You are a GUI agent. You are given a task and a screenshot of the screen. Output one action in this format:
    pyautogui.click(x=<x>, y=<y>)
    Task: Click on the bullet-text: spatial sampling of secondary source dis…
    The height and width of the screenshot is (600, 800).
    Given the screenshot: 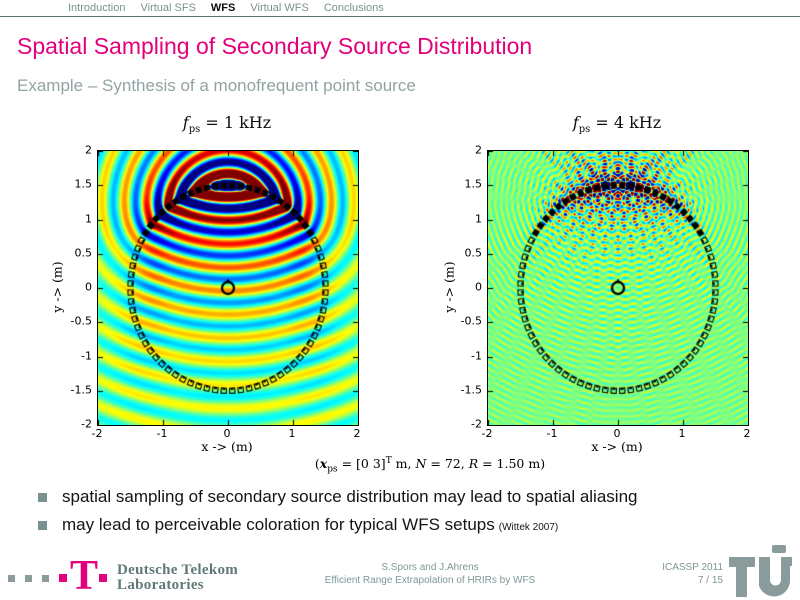 What is the action you would take?
    pyautogui.click(x=350, y=496)
    